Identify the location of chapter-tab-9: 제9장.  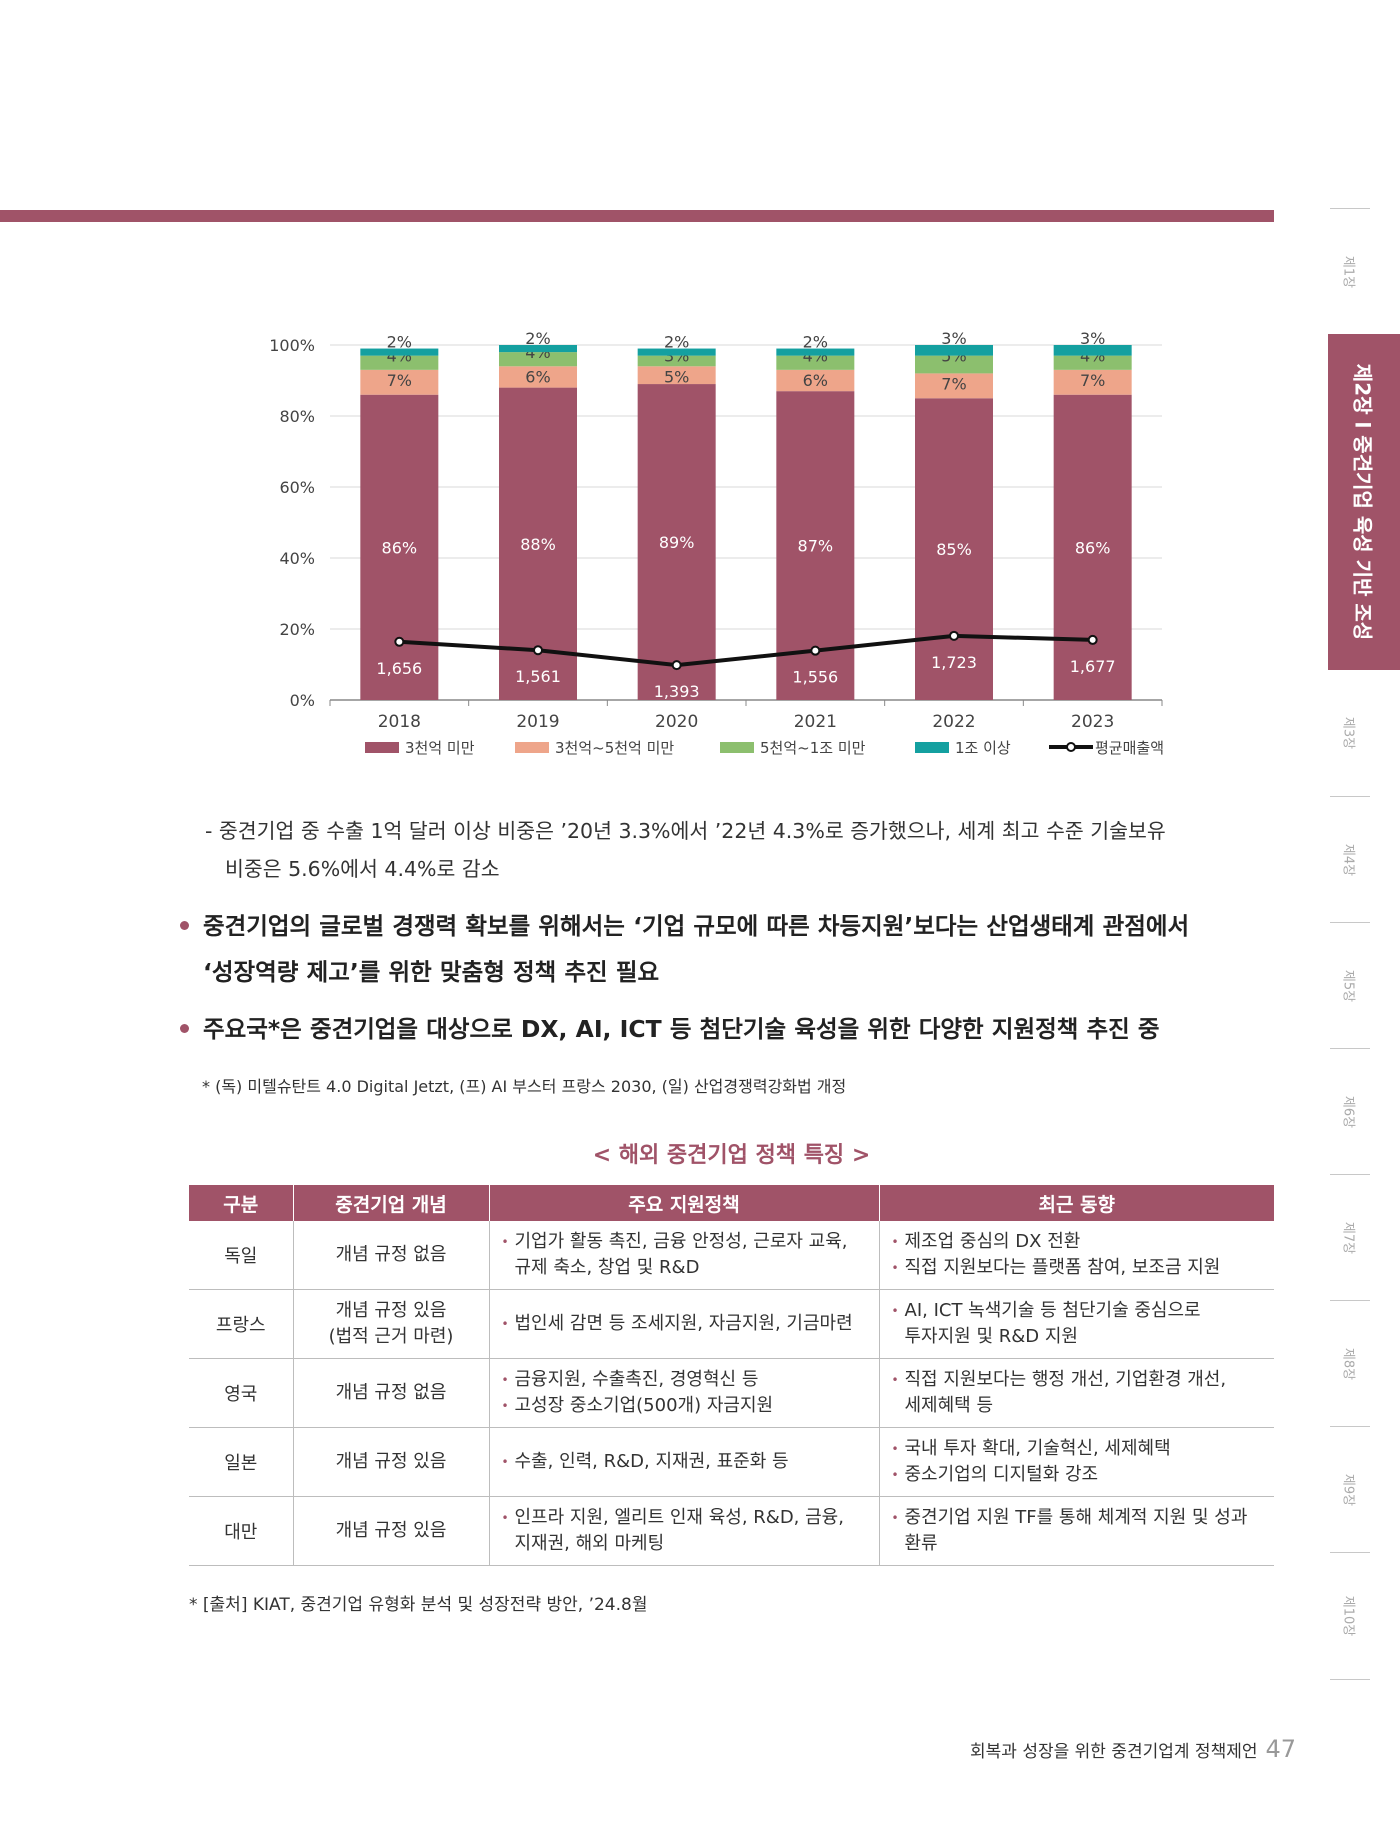
(1350, 1489).